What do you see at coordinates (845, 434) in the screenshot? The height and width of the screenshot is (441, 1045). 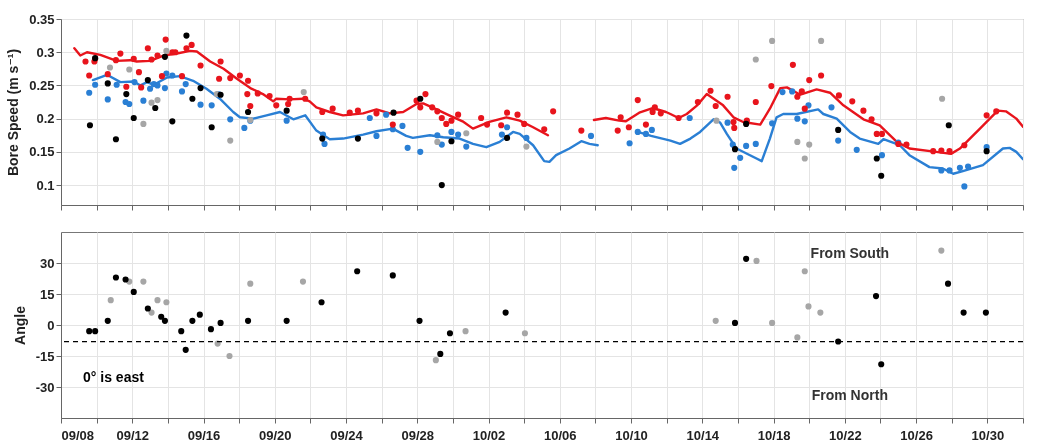 I see `x-tick-label: 10/22` at bounding box center [845, 434].